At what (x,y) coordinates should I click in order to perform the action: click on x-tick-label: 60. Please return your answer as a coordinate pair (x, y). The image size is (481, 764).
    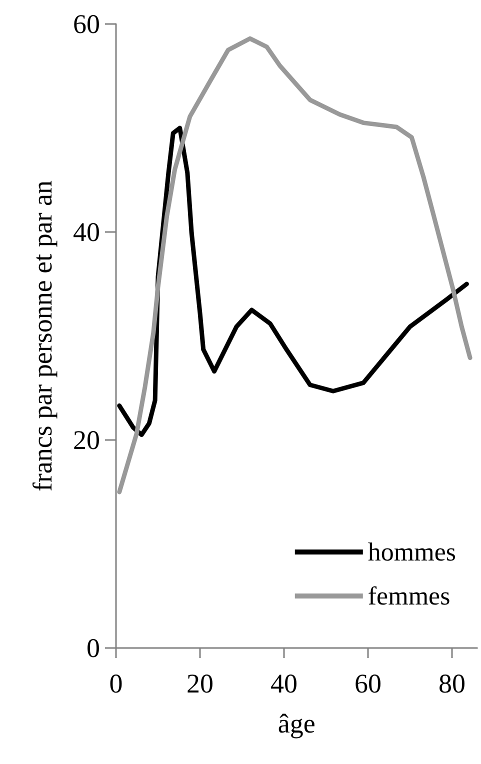
    Looking at the image, I should click on (368, 683).